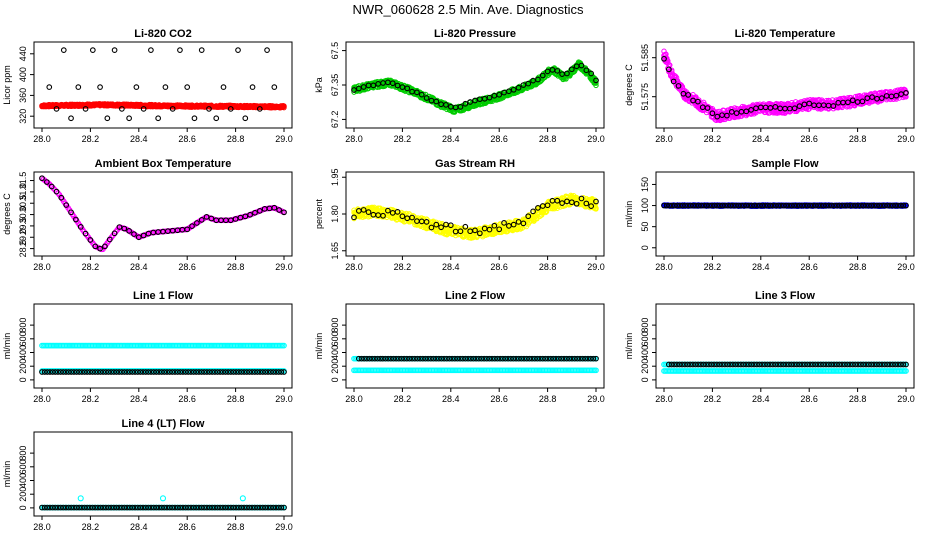 This screenshot has height=540, width=936. I want to click on series-standards-black, so click(162, 84).